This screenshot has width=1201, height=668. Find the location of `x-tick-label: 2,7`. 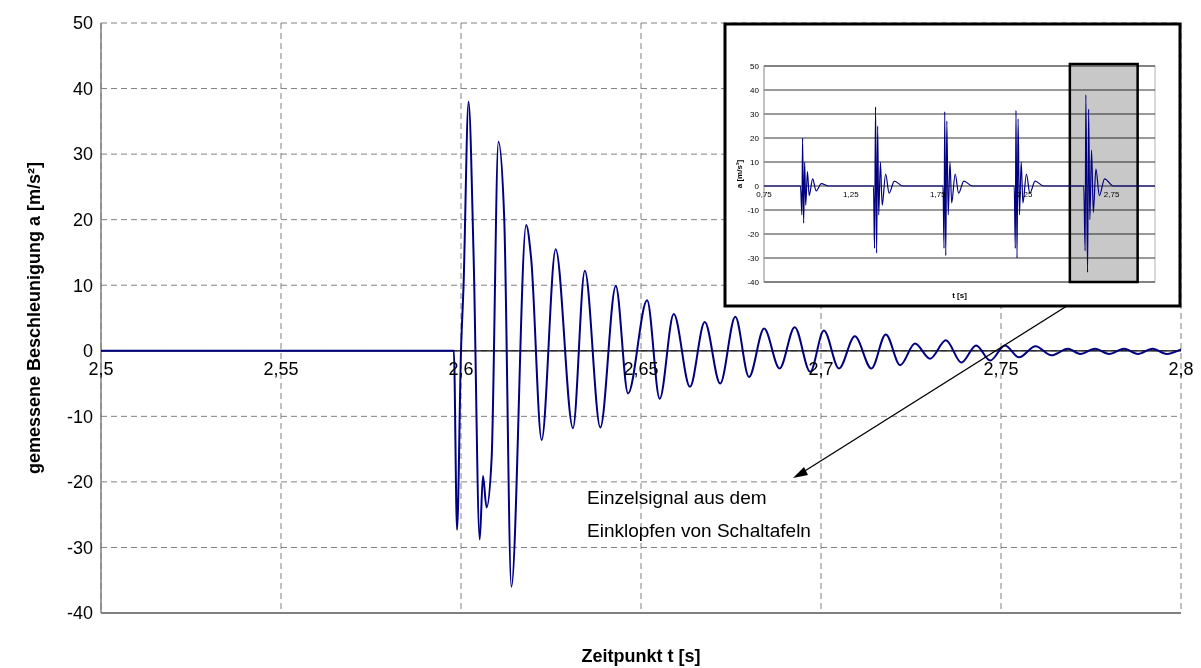

x-tick-label: 2,7 is located at coordinates (821, 369).